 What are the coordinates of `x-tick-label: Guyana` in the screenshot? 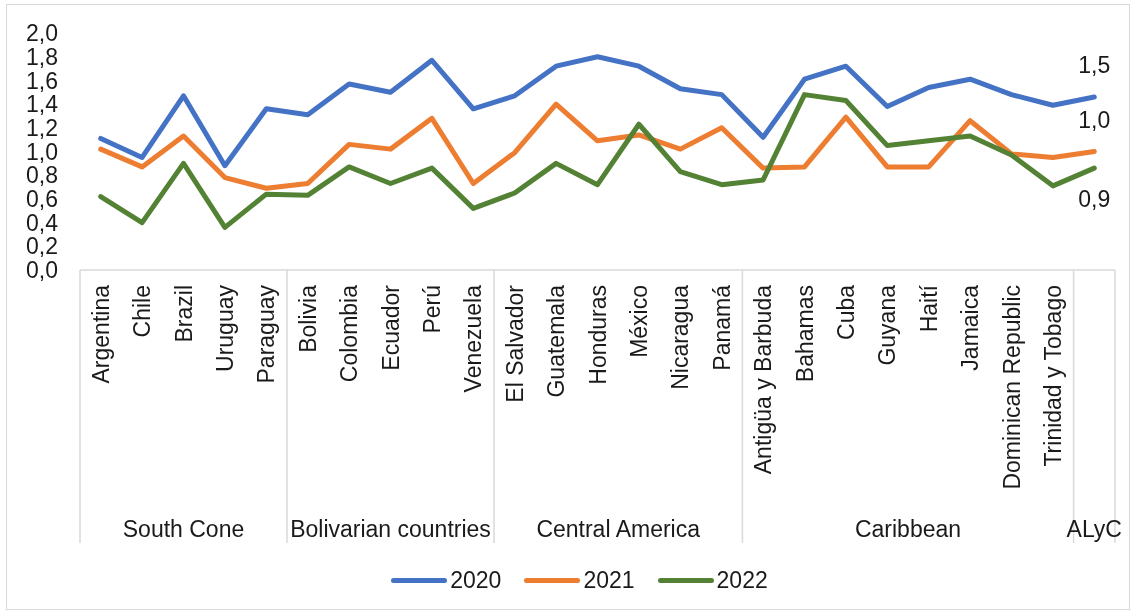 It's located at (887, 325).